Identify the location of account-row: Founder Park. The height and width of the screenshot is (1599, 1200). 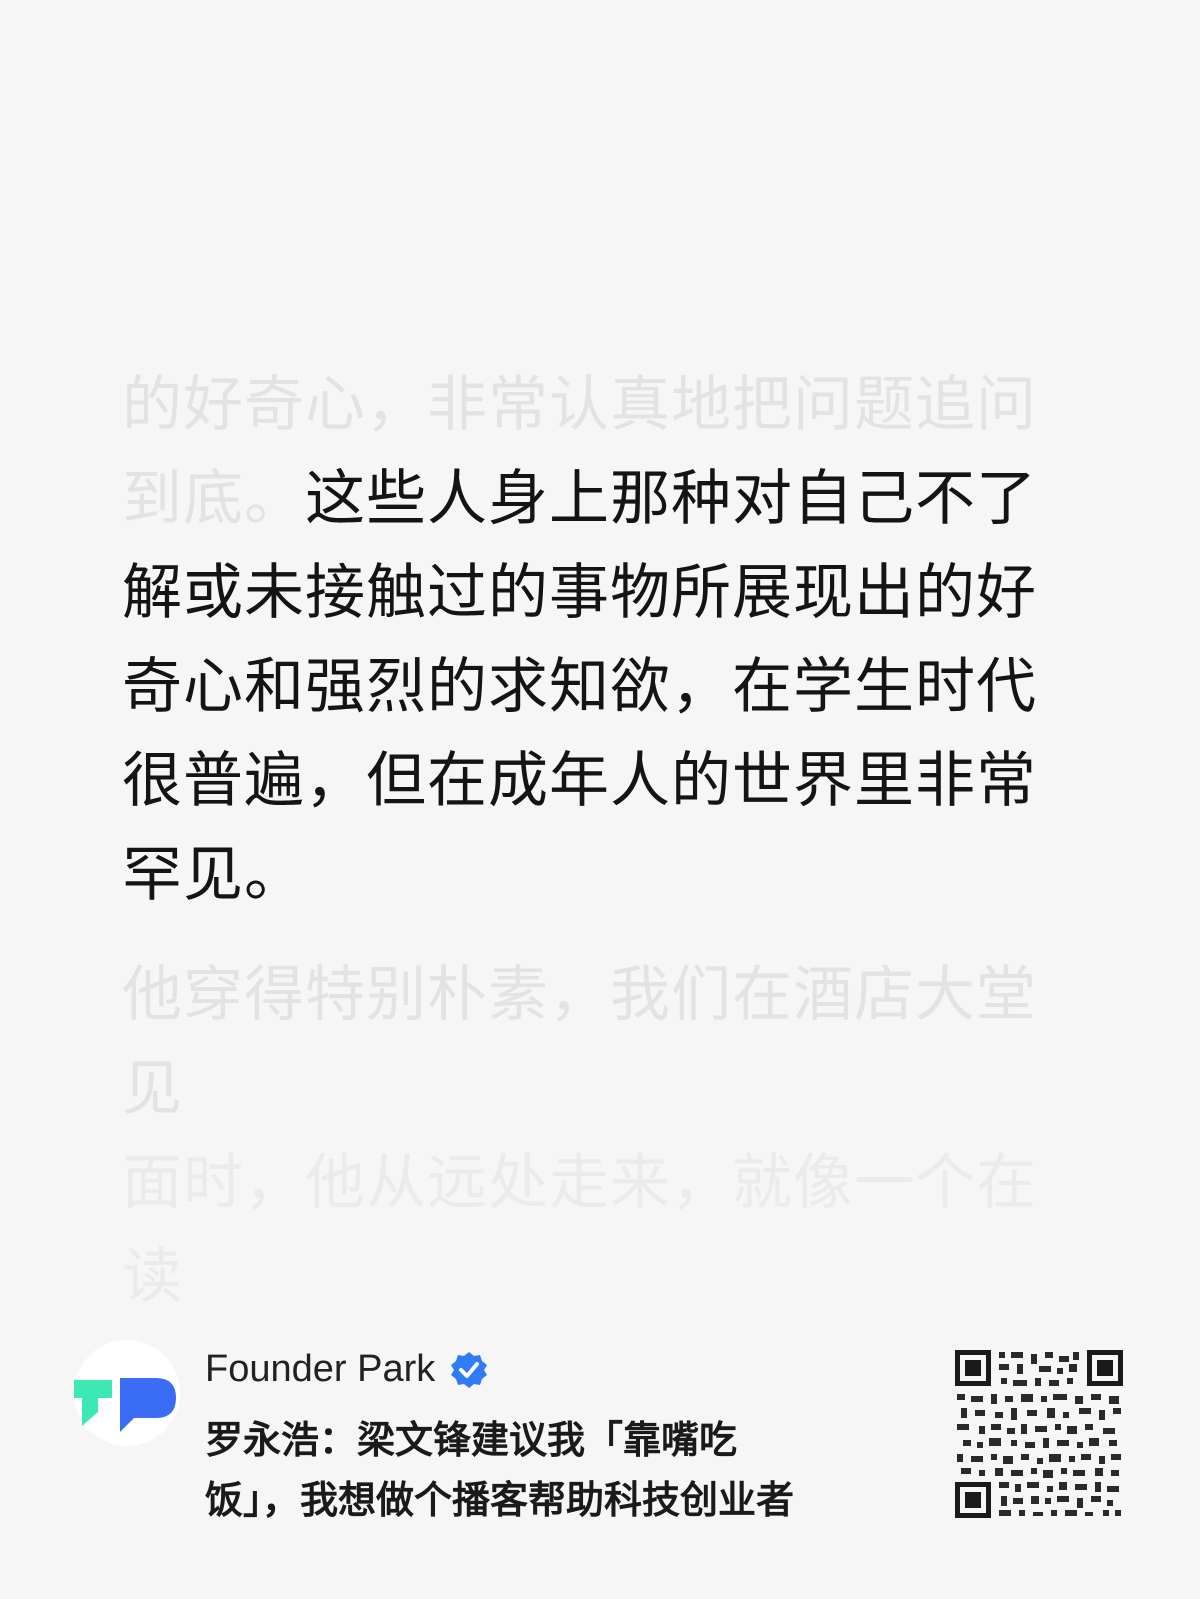
(347, 1369).